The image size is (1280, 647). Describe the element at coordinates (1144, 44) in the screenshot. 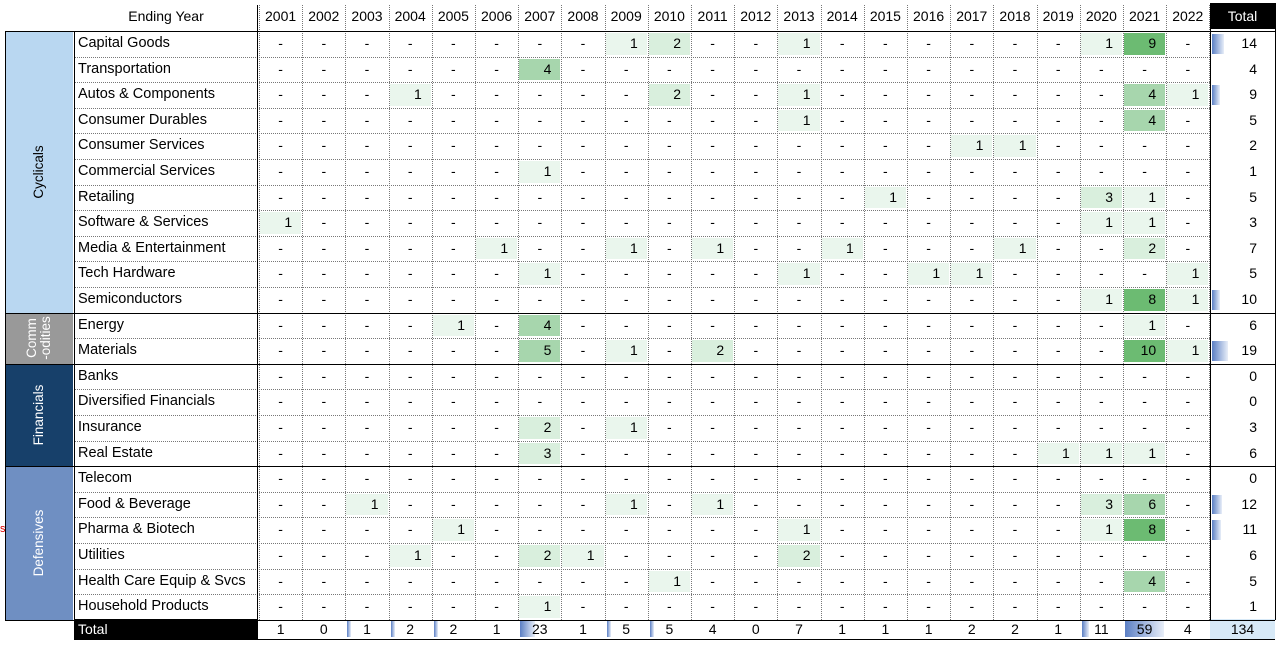

I see `heatmap-cell: 9` at that location.